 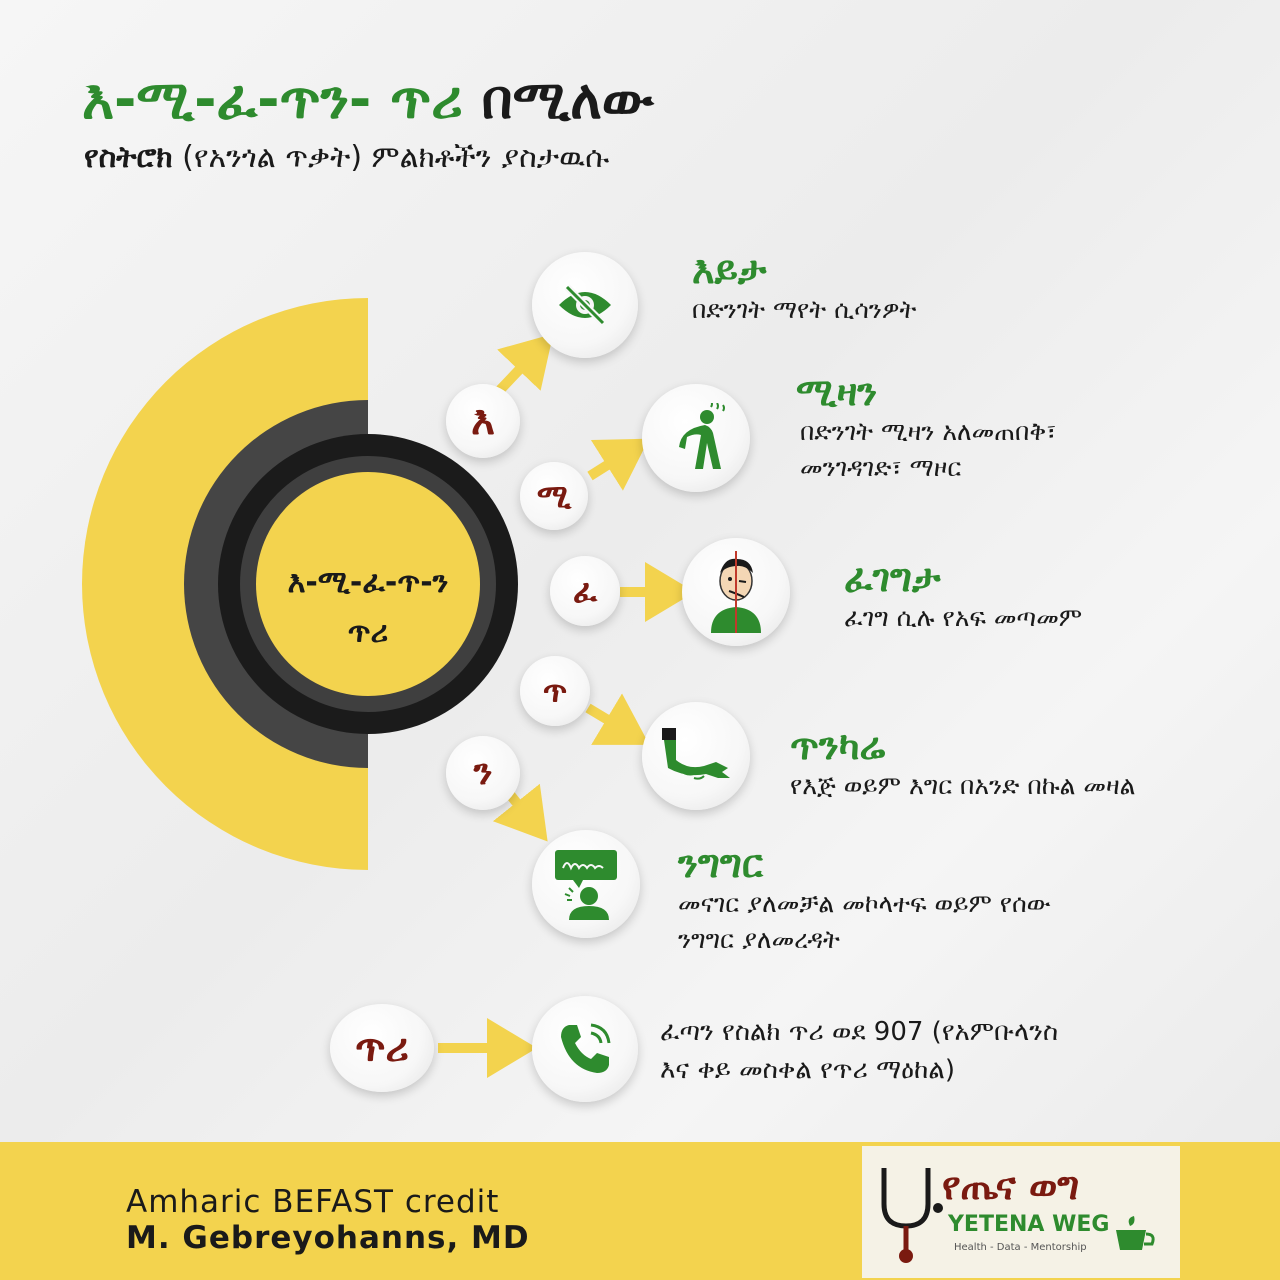 What do you see at coordinates (859, 1032) in the screenshot?
I see `desc-call-line1: ፈጣን የስልክ ጥሪ ወደ 907 (የአምቡላንስ` at bounding box center [859, 1032].